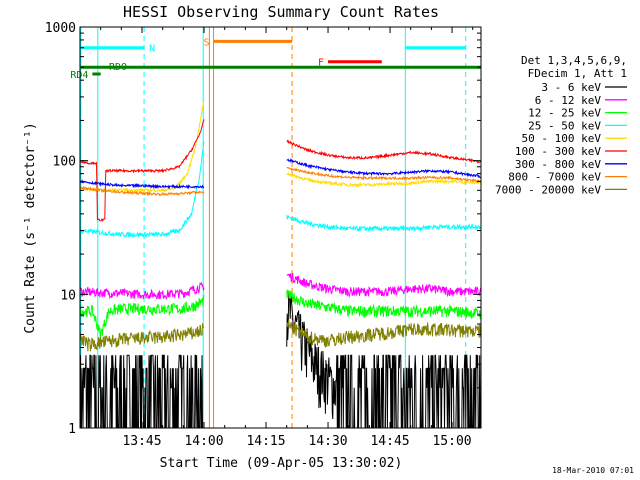 The image size is (640, 480). Describe the element at coordinates (265, 441) in the screenshot. I see `x-tick-label: 14:15` at that location.